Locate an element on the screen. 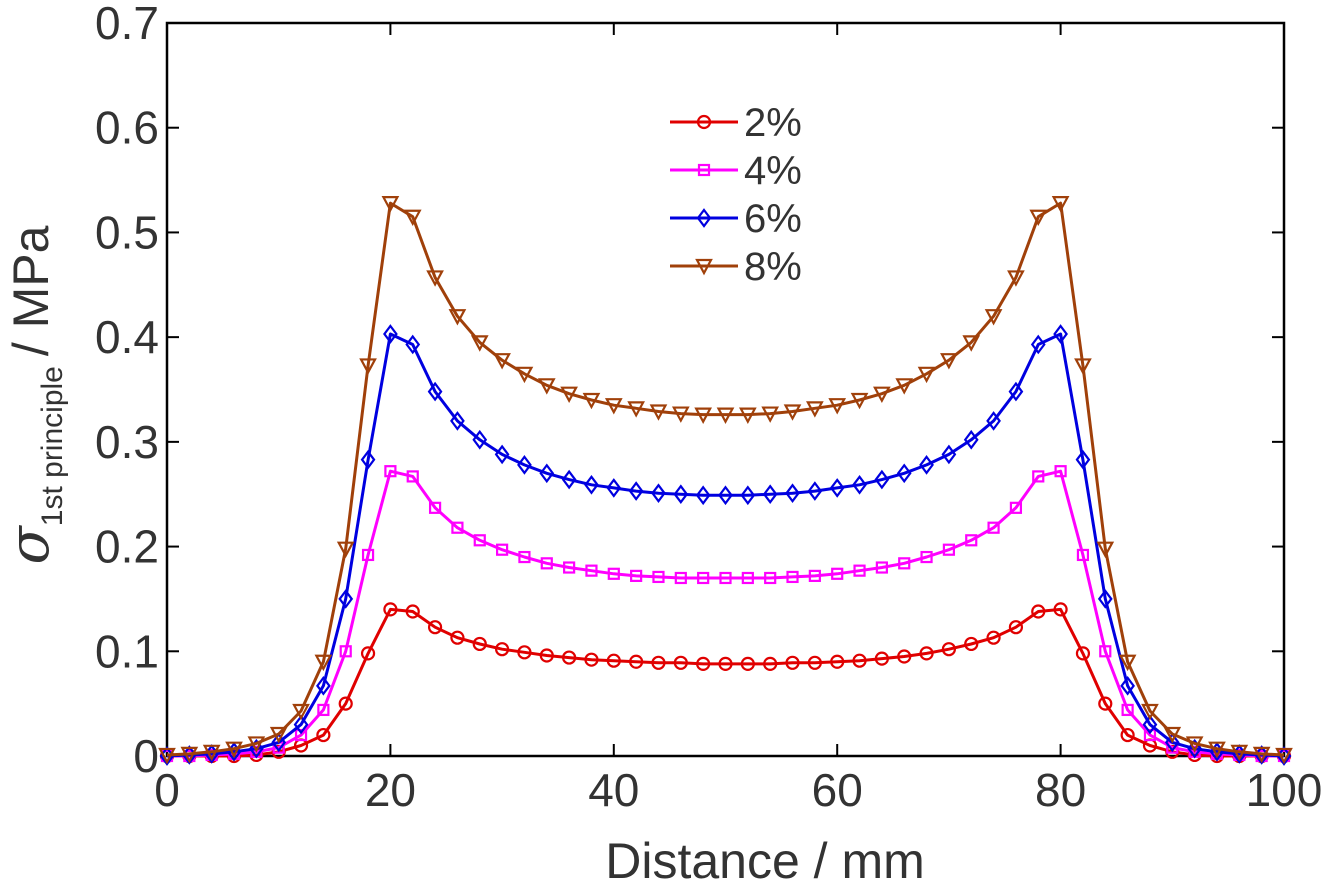  x-tick-label: 60 is located at coordinates (837, 790).